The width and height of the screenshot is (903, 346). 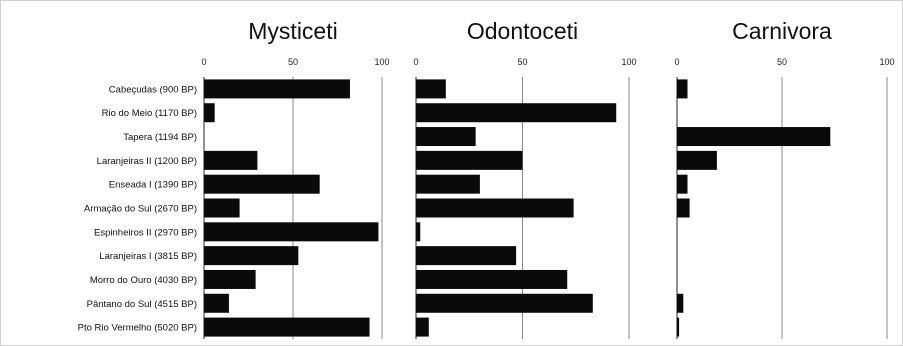 What do you see at coordinates (782, 31) in the screenshot?
I see `panel-title: Carnivora` at bounding box center [782, 31].